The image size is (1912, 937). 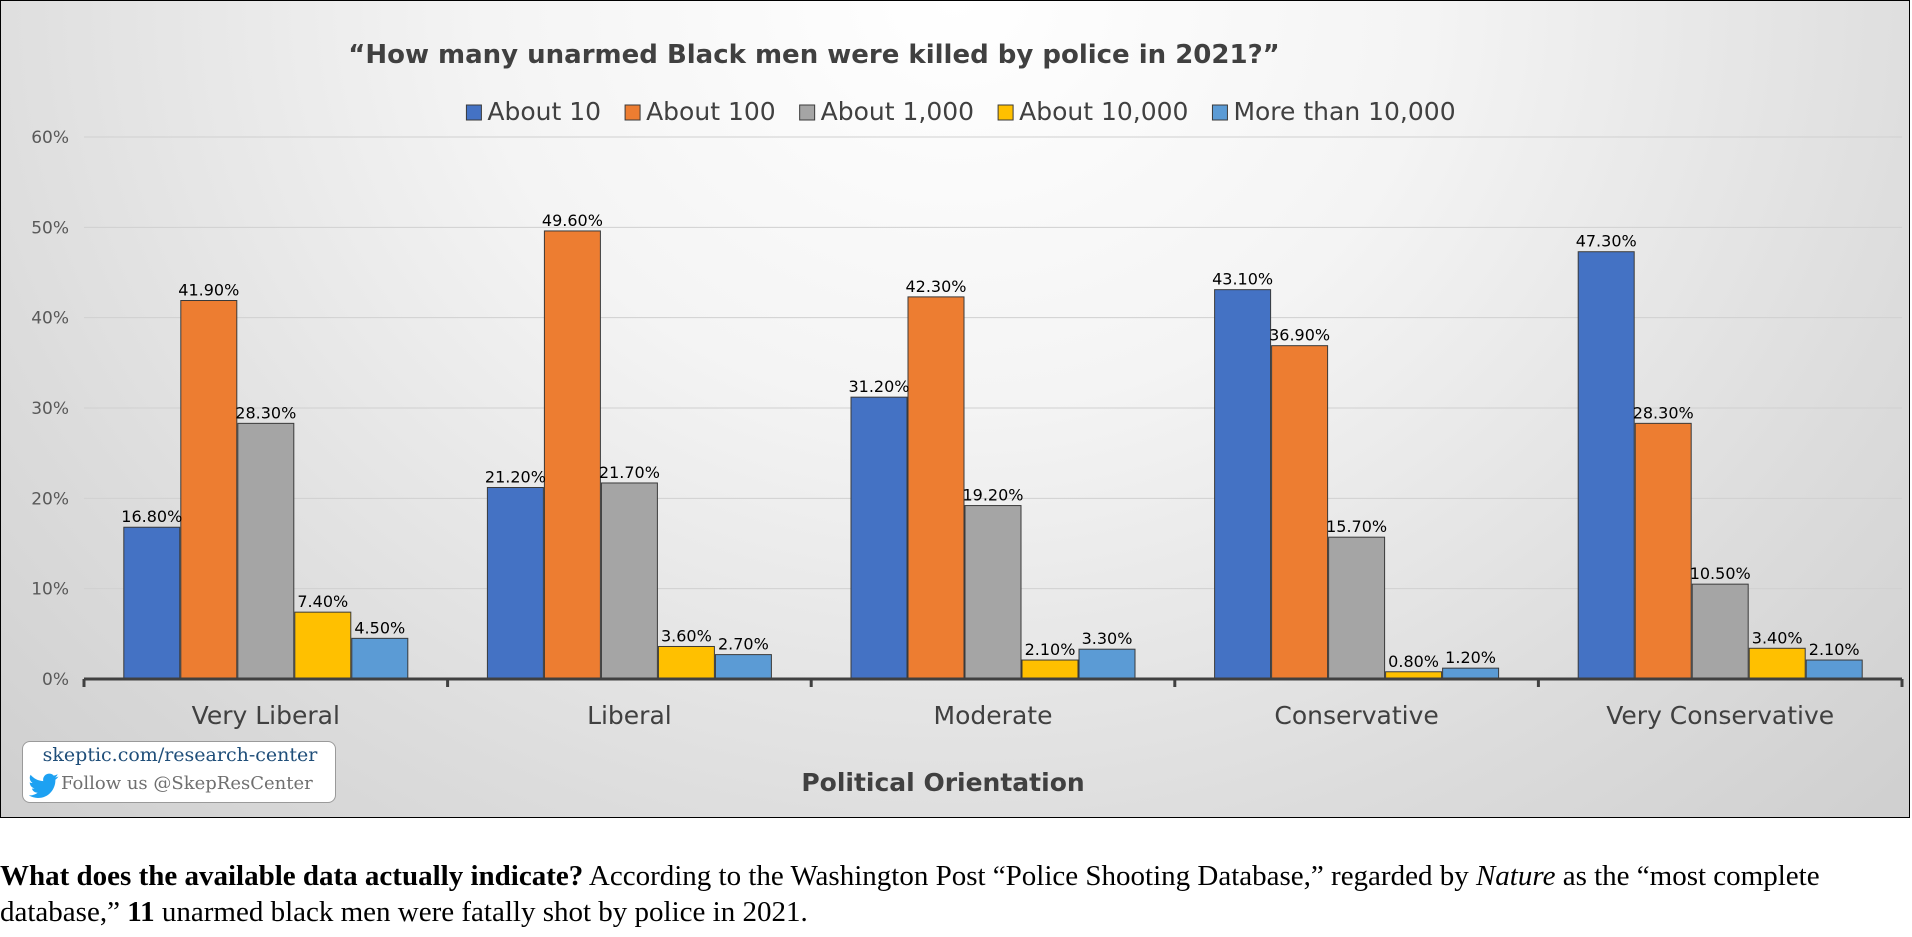 I want to click on legend-item: About 100, so click(x=700, y=111).